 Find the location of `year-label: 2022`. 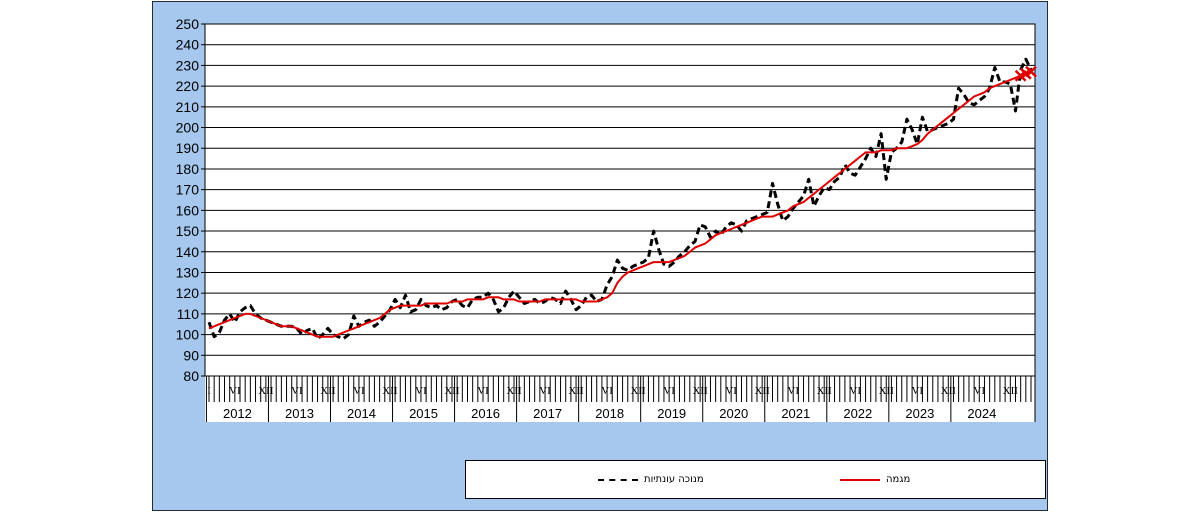

year-label: 2022 is located at coordinates (857, 413).